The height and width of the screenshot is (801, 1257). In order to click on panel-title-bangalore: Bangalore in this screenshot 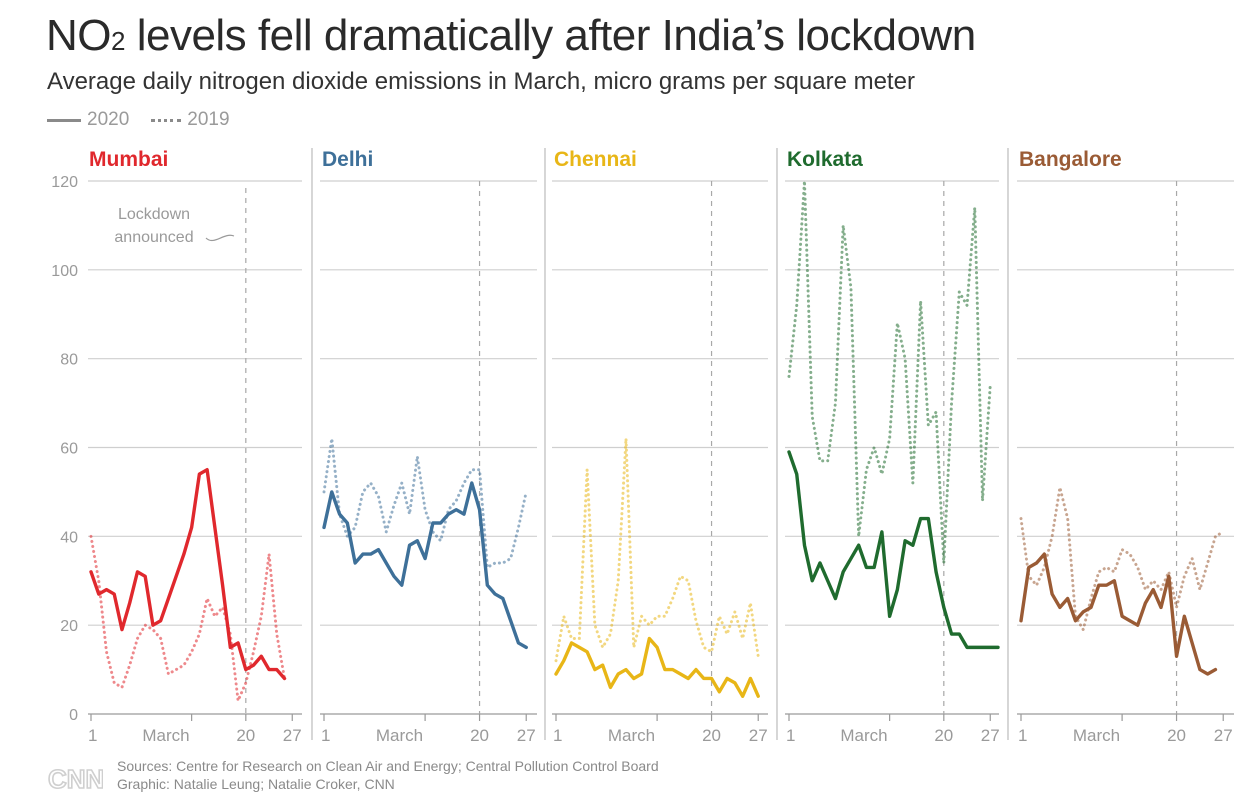, I will do `click(1070, 159)`.